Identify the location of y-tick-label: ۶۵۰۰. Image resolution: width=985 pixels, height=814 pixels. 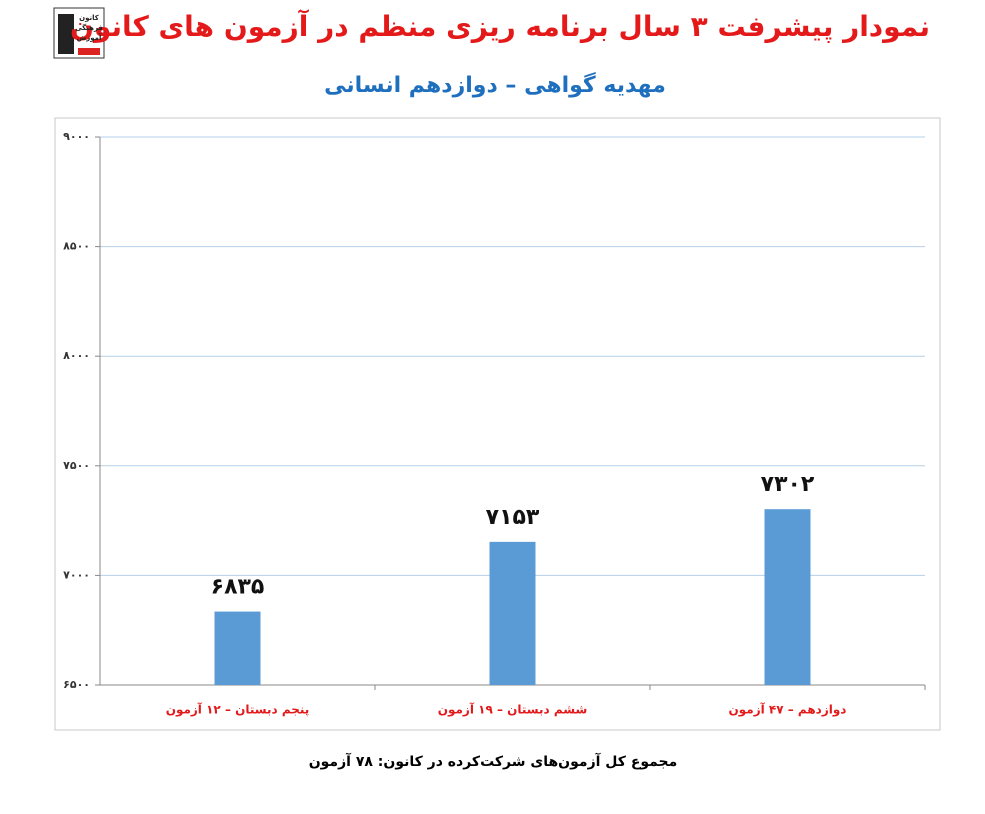
(76, 684).